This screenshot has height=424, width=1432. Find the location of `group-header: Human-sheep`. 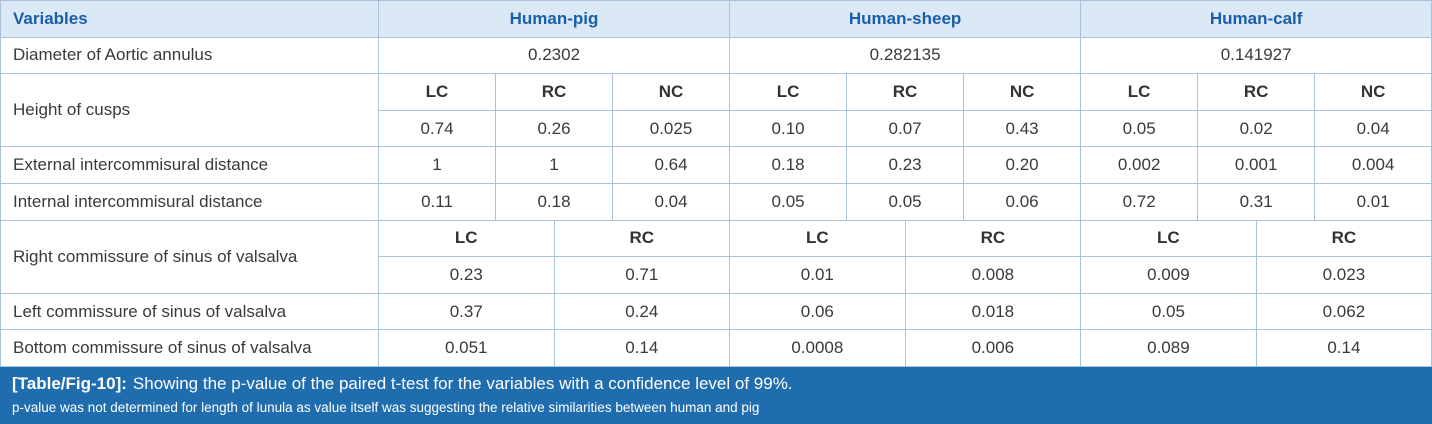

group-header: Human-sheep is located at coordinates (905, 19).